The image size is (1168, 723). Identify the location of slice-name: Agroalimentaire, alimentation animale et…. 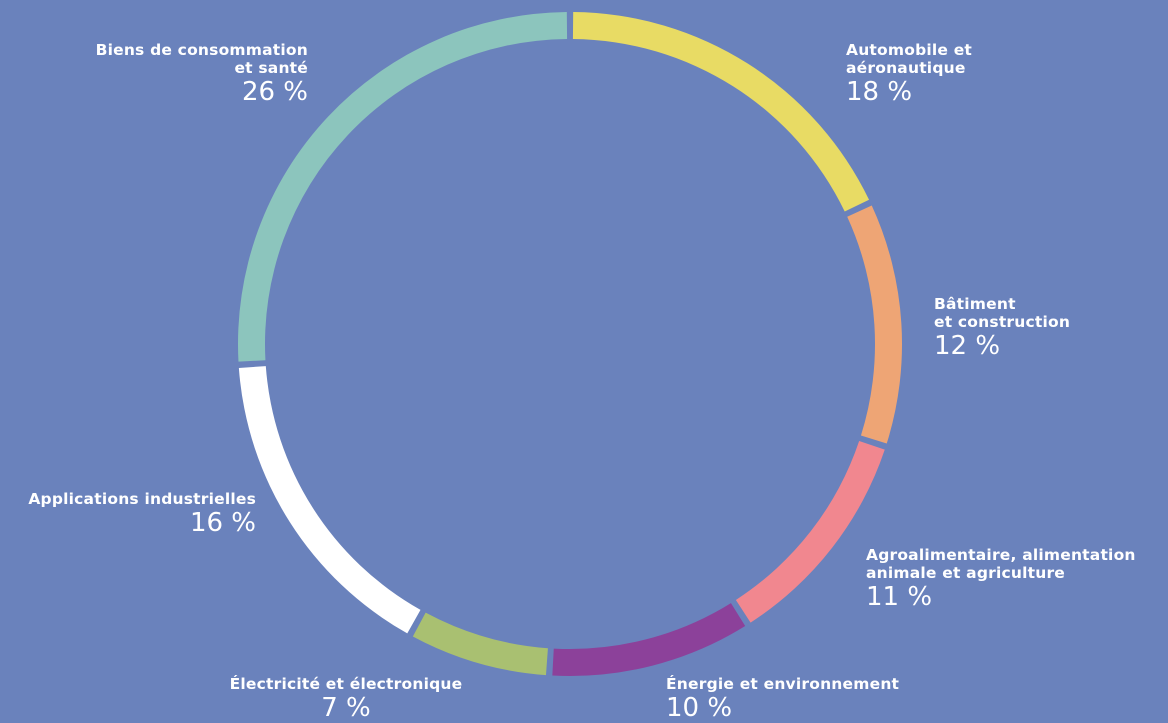
(1001, 564).